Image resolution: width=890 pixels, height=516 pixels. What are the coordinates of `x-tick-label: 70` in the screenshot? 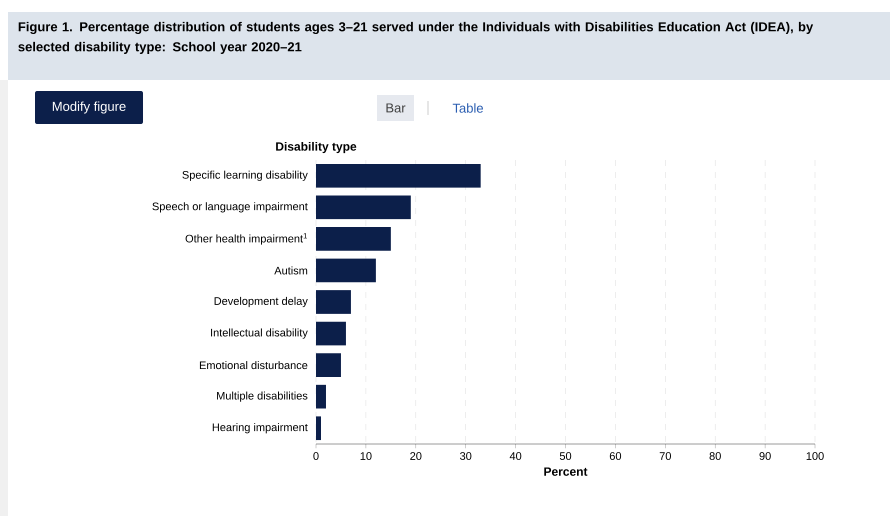 It's located at (665, 456).